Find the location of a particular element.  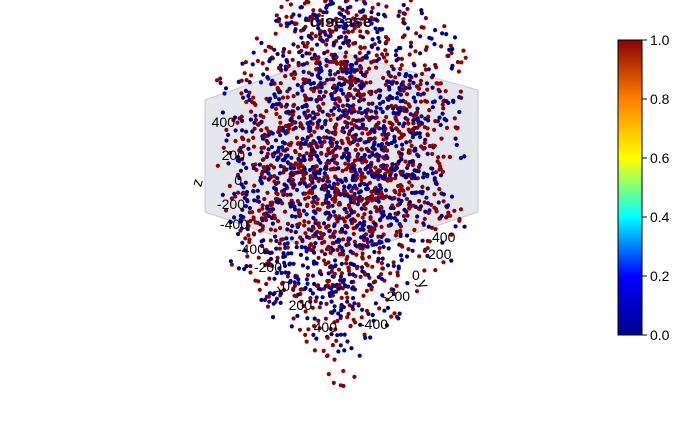

colorbar-tick-label: 0.4 is located at coordinates (660, 217).